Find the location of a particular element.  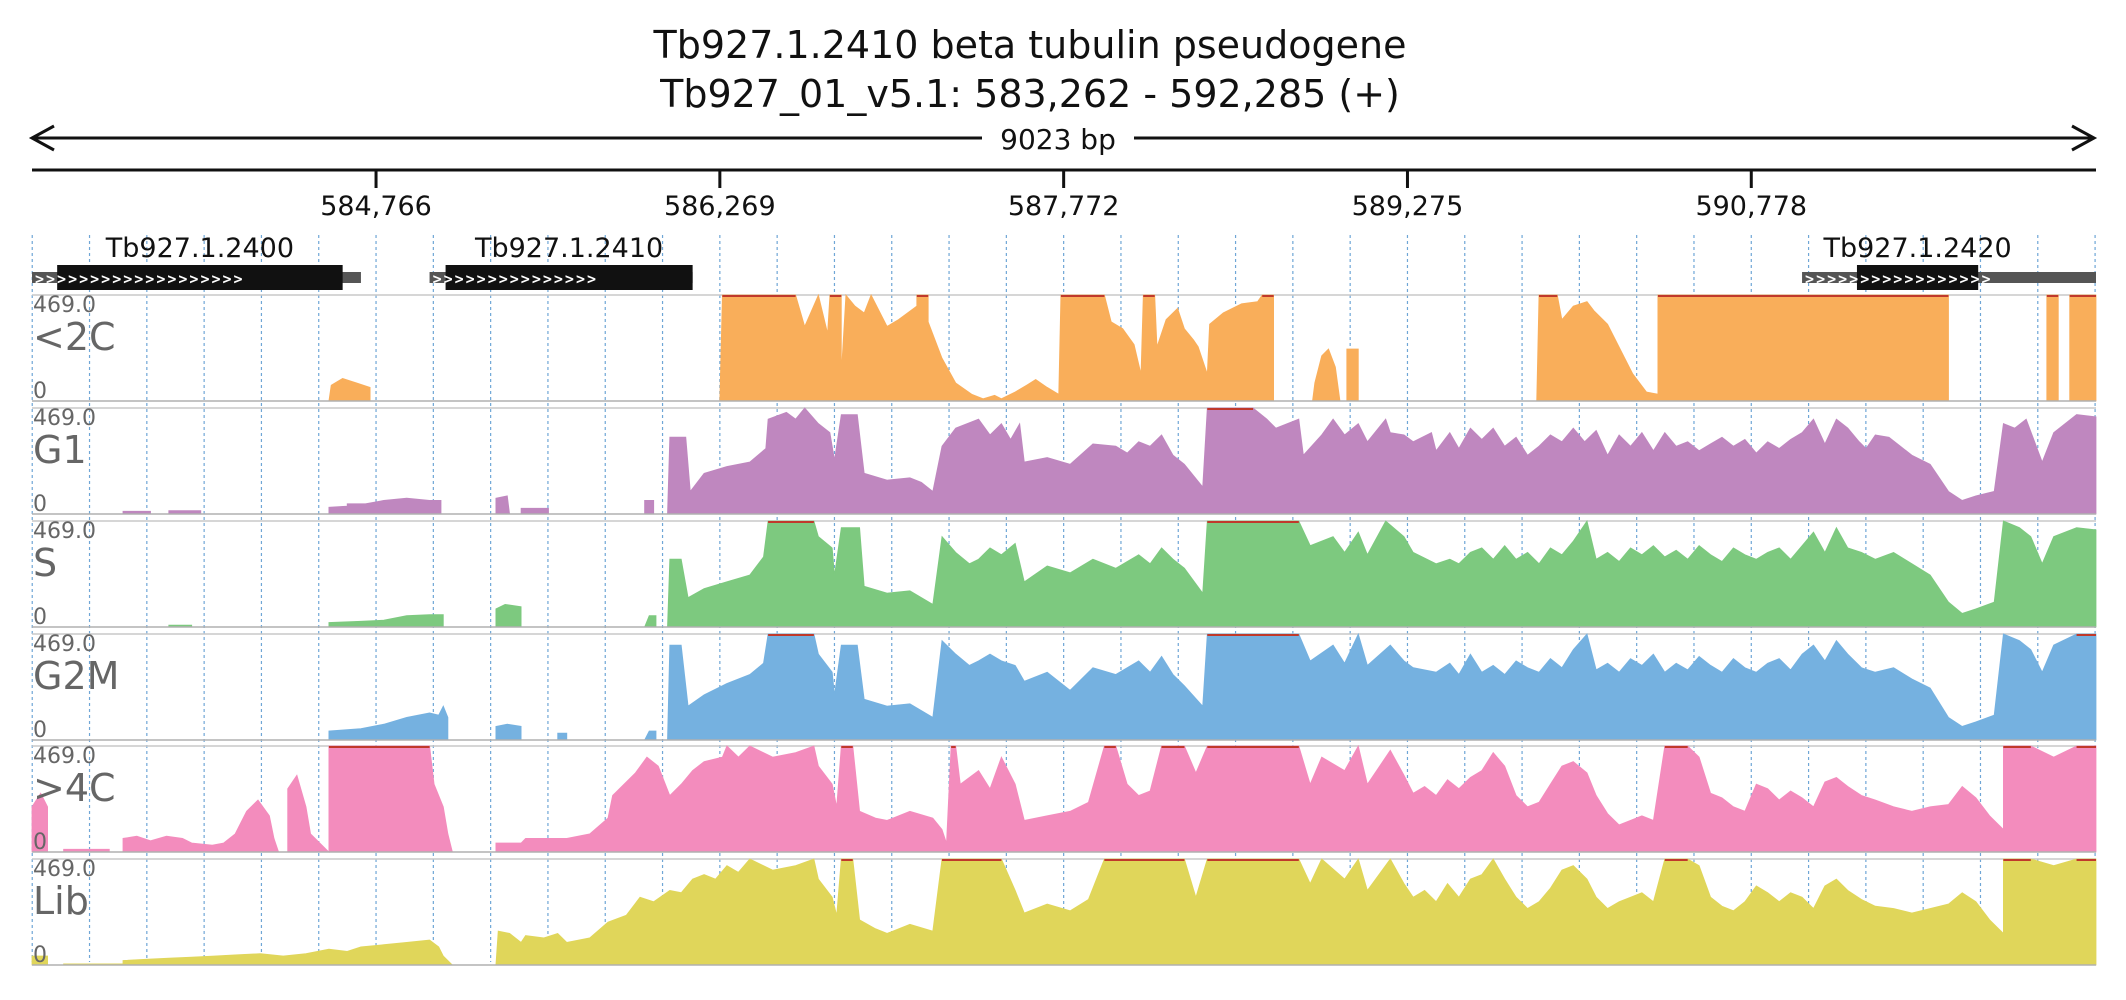

track-max-label-2: 469.0 is located at coordinates (64, 531).